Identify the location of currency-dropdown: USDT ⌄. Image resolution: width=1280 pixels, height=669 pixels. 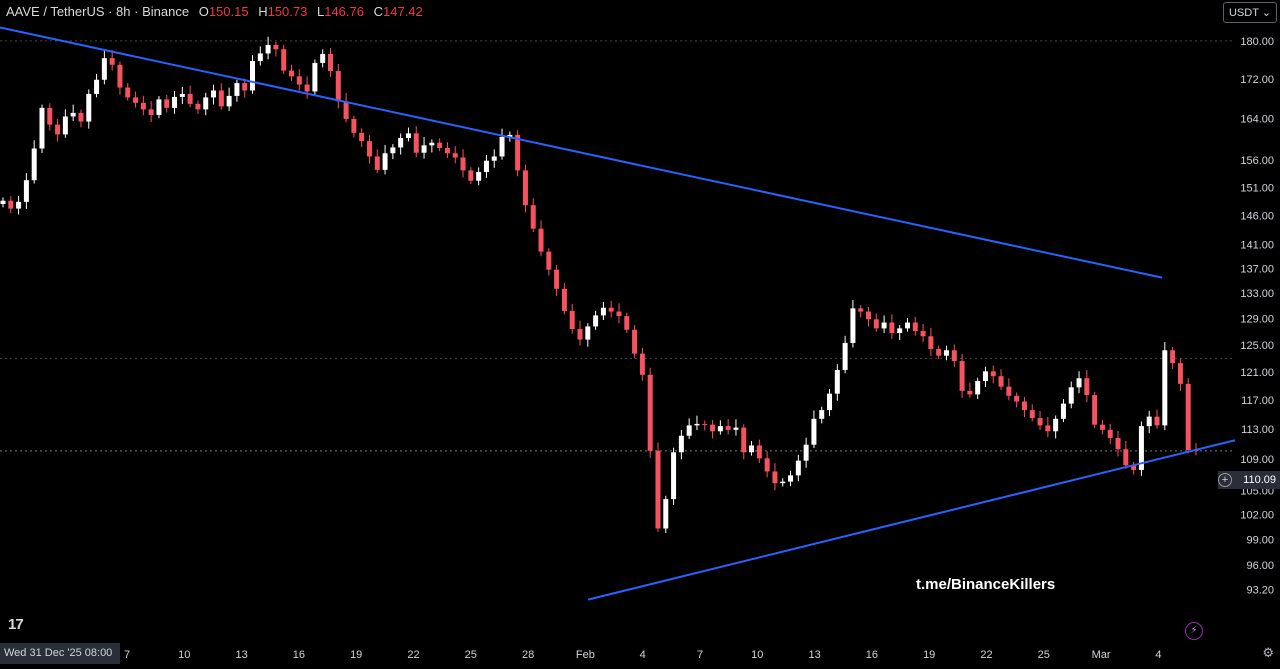
(1249, 12).